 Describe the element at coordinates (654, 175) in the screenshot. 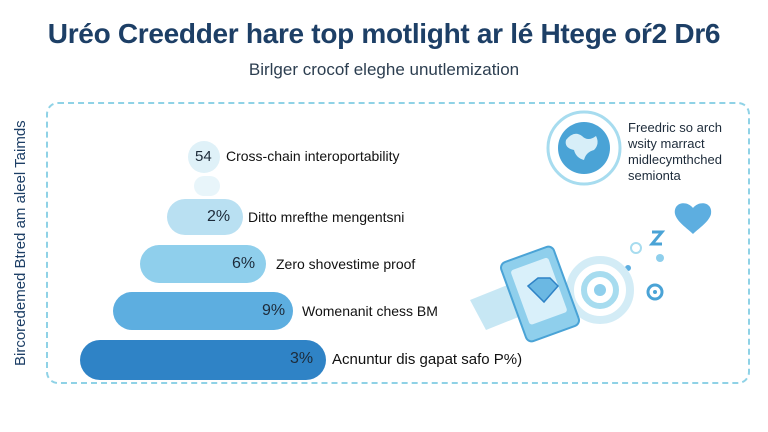

I see `side-note-line: semionta` at that location.